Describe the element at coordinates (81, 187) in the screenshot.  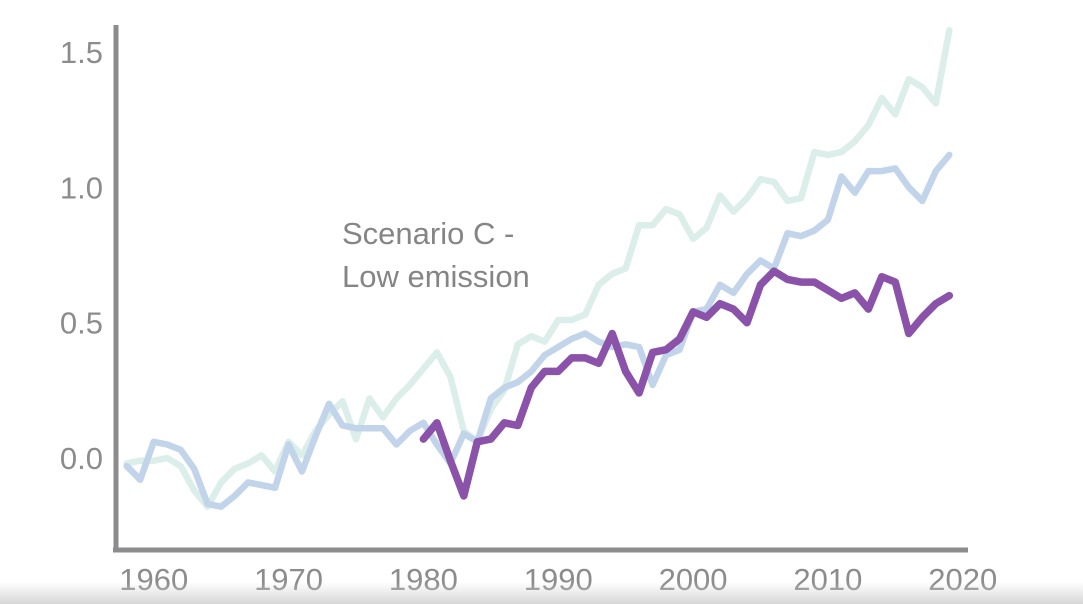
I see `y-tick-label: 1.0` at that location.